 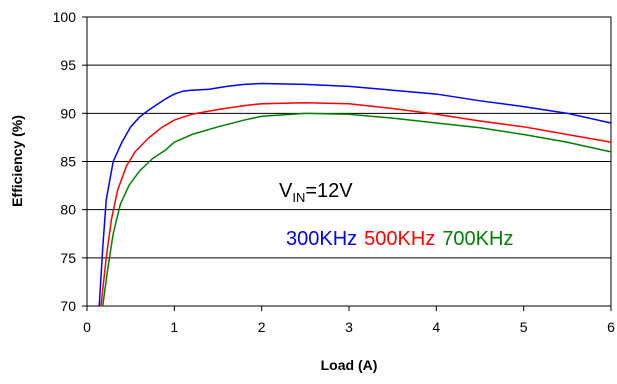 I want to click on y-tick-label-80: 80, so click(x=68, y=210).